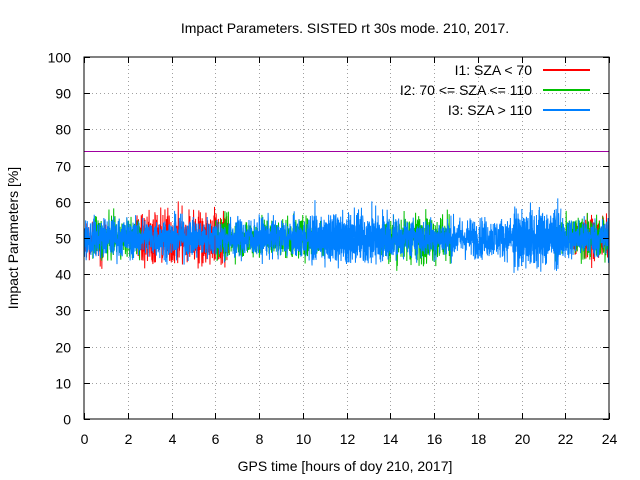  I want to click on legend-label: I1: SZA < 70, so click(494, 70).